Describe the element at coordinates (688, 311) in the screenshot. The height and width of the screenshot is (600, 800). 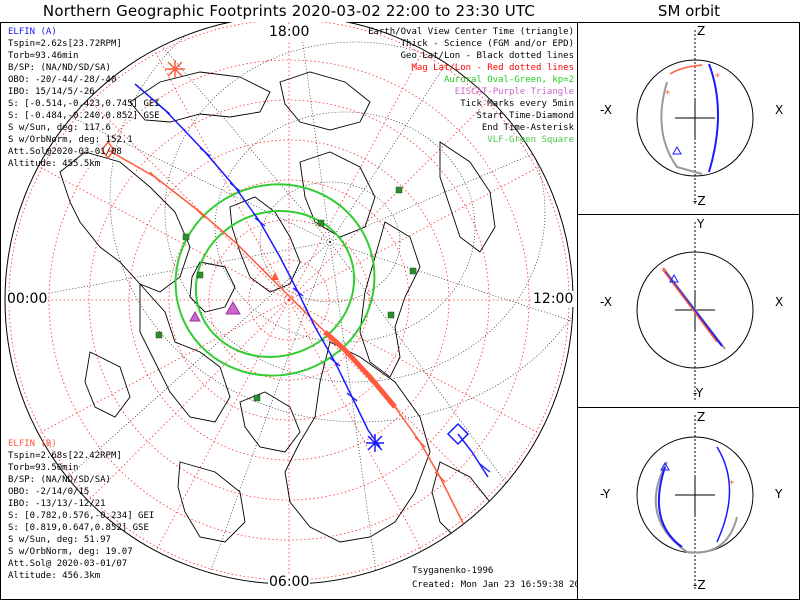
I see `sm-panel-xy: *` at that location.